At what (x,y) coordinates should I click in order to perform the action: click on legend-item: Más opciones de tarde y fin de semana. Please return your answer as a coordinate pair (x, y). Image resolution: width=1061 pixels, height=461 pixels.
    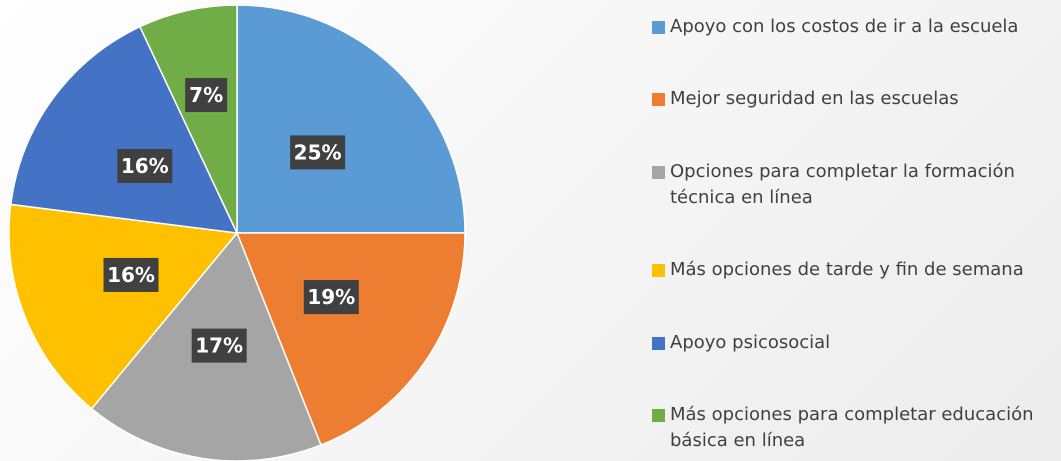
    Looking at the image, I should click on (852, 270).